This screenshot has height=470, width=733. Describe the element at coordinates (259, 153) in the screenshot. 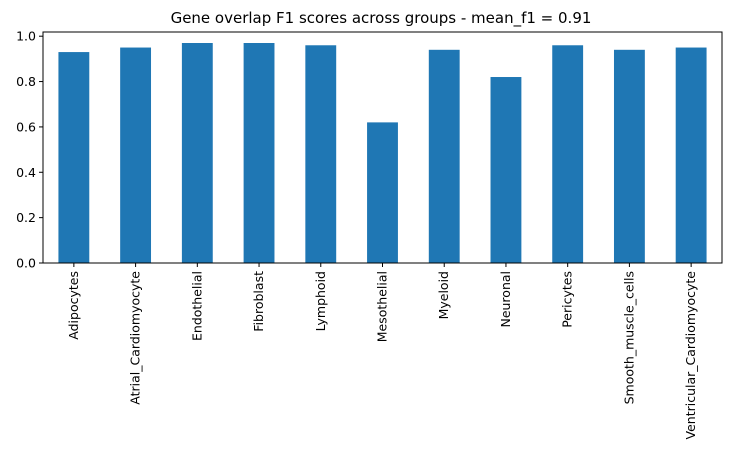

I see `bar-fibroblast` at that location.